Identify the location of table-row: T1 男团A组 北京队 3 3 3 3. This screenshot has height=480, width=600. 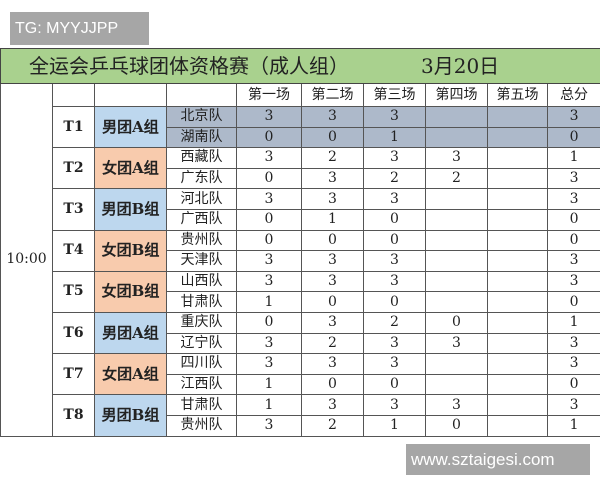
(300, 127).